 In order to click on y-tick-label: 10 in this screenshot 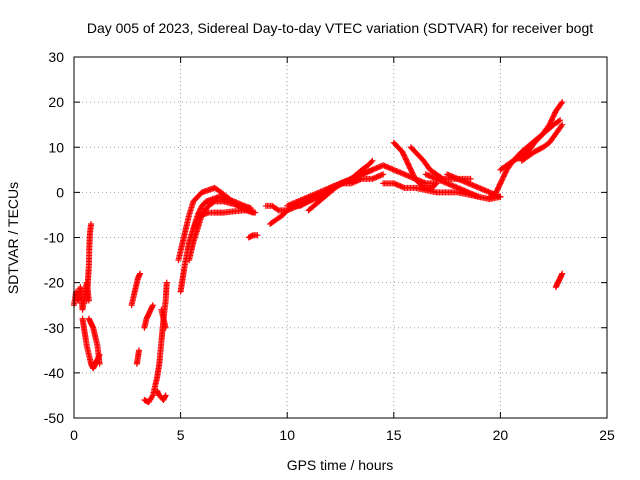, I will do `click(56, 147)`.